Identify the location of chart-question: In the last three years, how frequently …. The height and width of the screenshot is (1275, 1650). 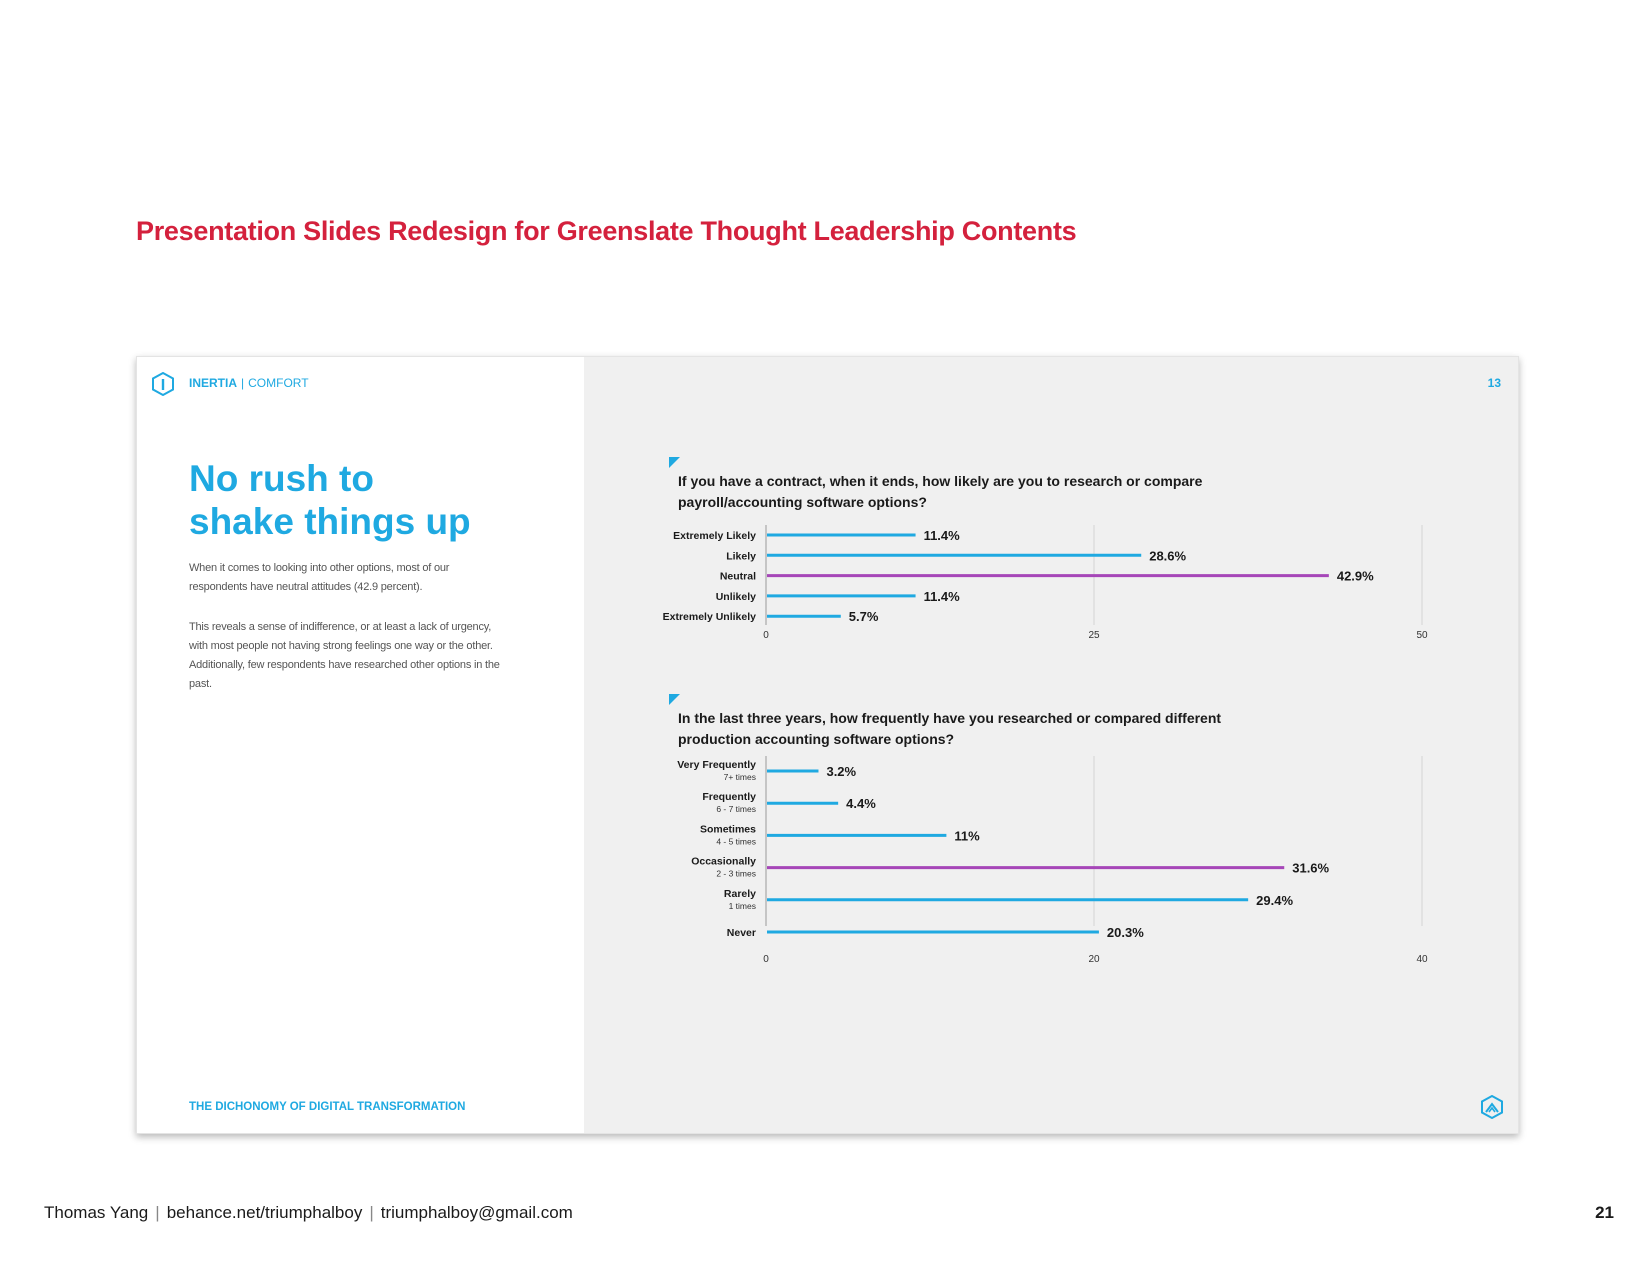
(950, 728).